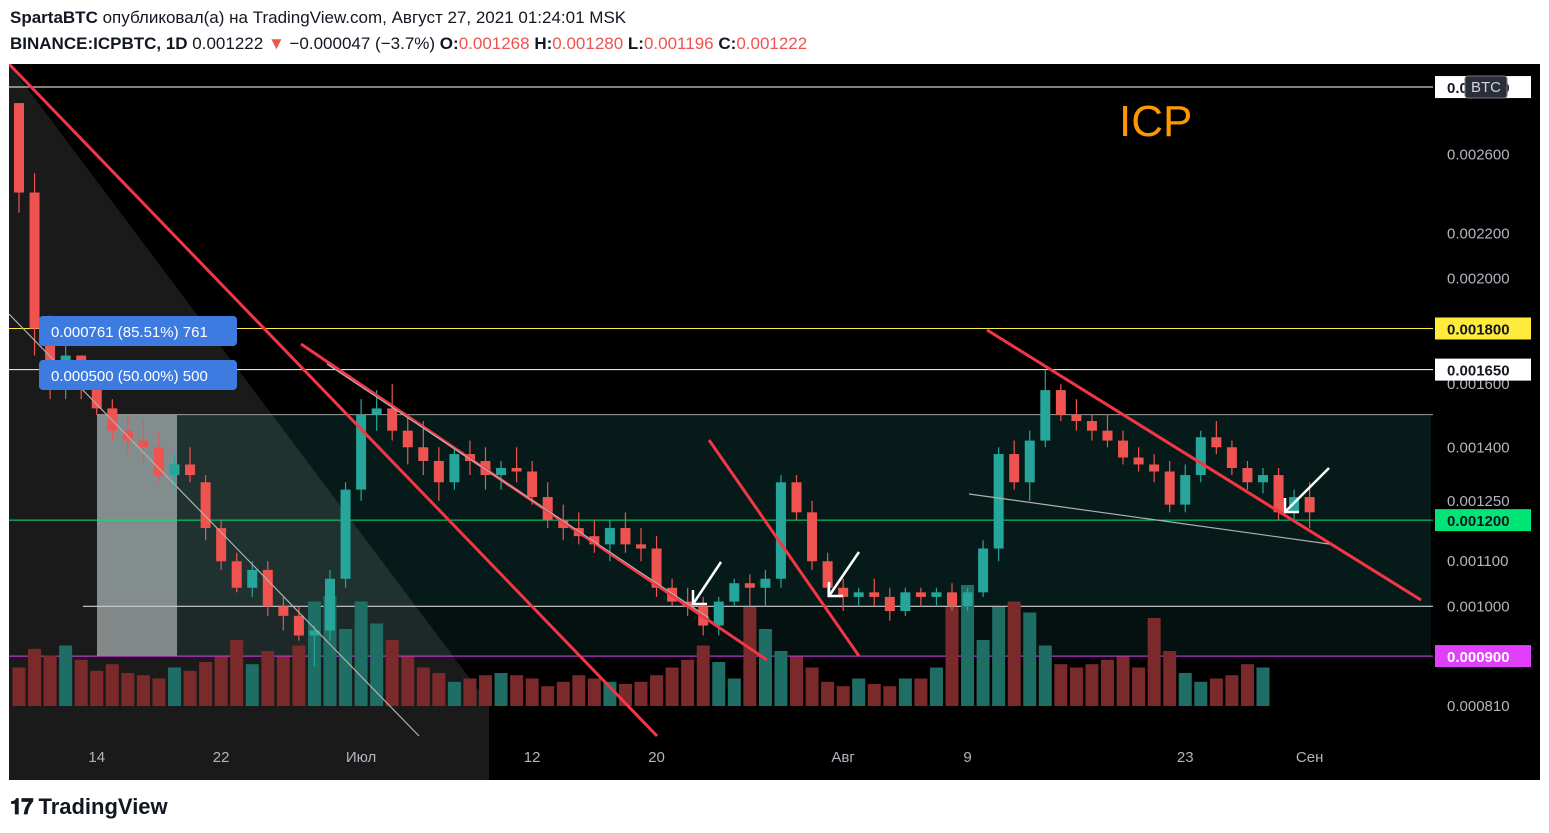 The image size is (1549, 833). What do you see at coordinates (494, 43) in the screenshot?
I see `open-value: 0.001268` at bounding box center [494, 43].